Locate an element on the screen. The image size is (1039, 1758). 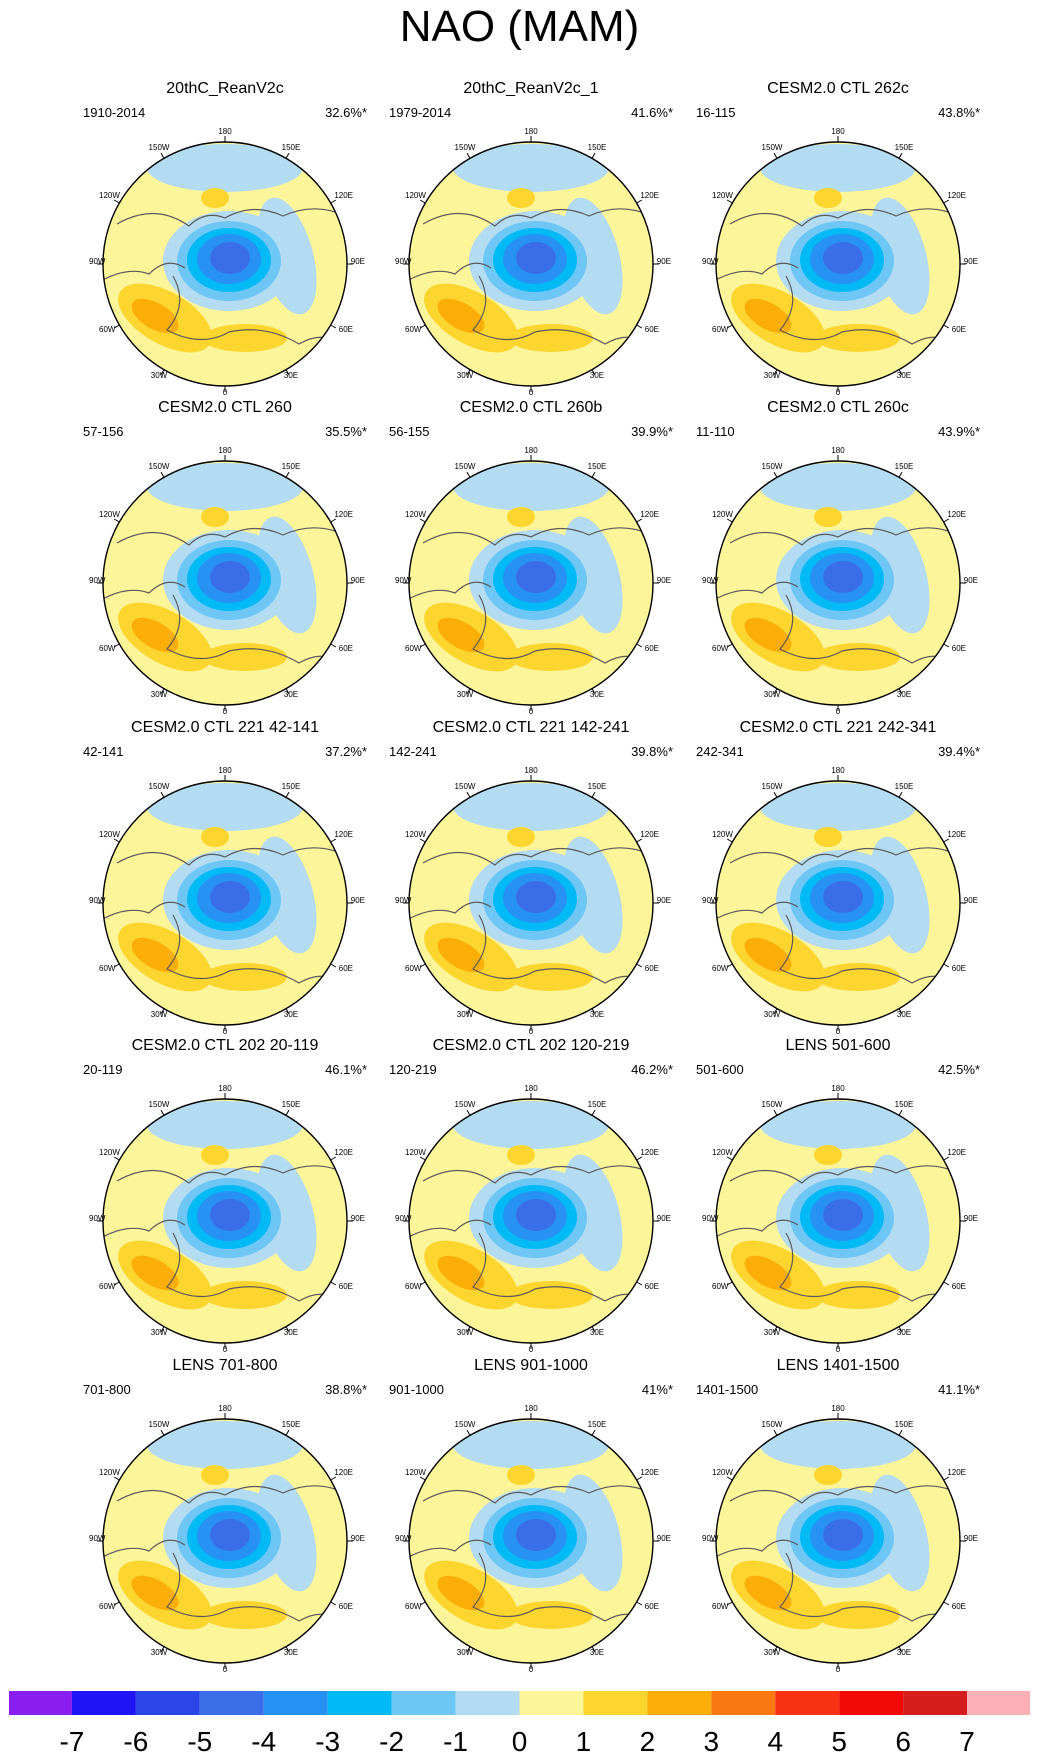
colorbar-tick-label: 7 is located at coordinates (967, 1741).